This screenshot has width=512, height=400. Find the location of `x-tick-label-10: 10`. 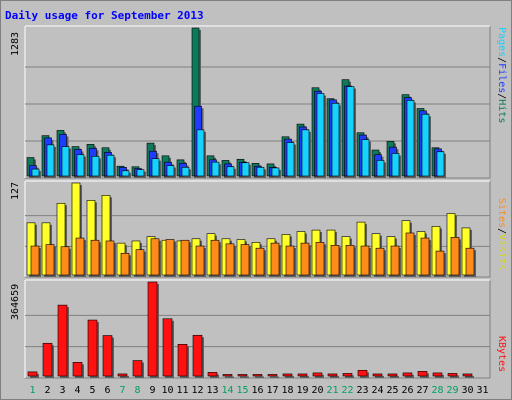

x-tick-label-10: 10 is located at coordinates (167, 390).